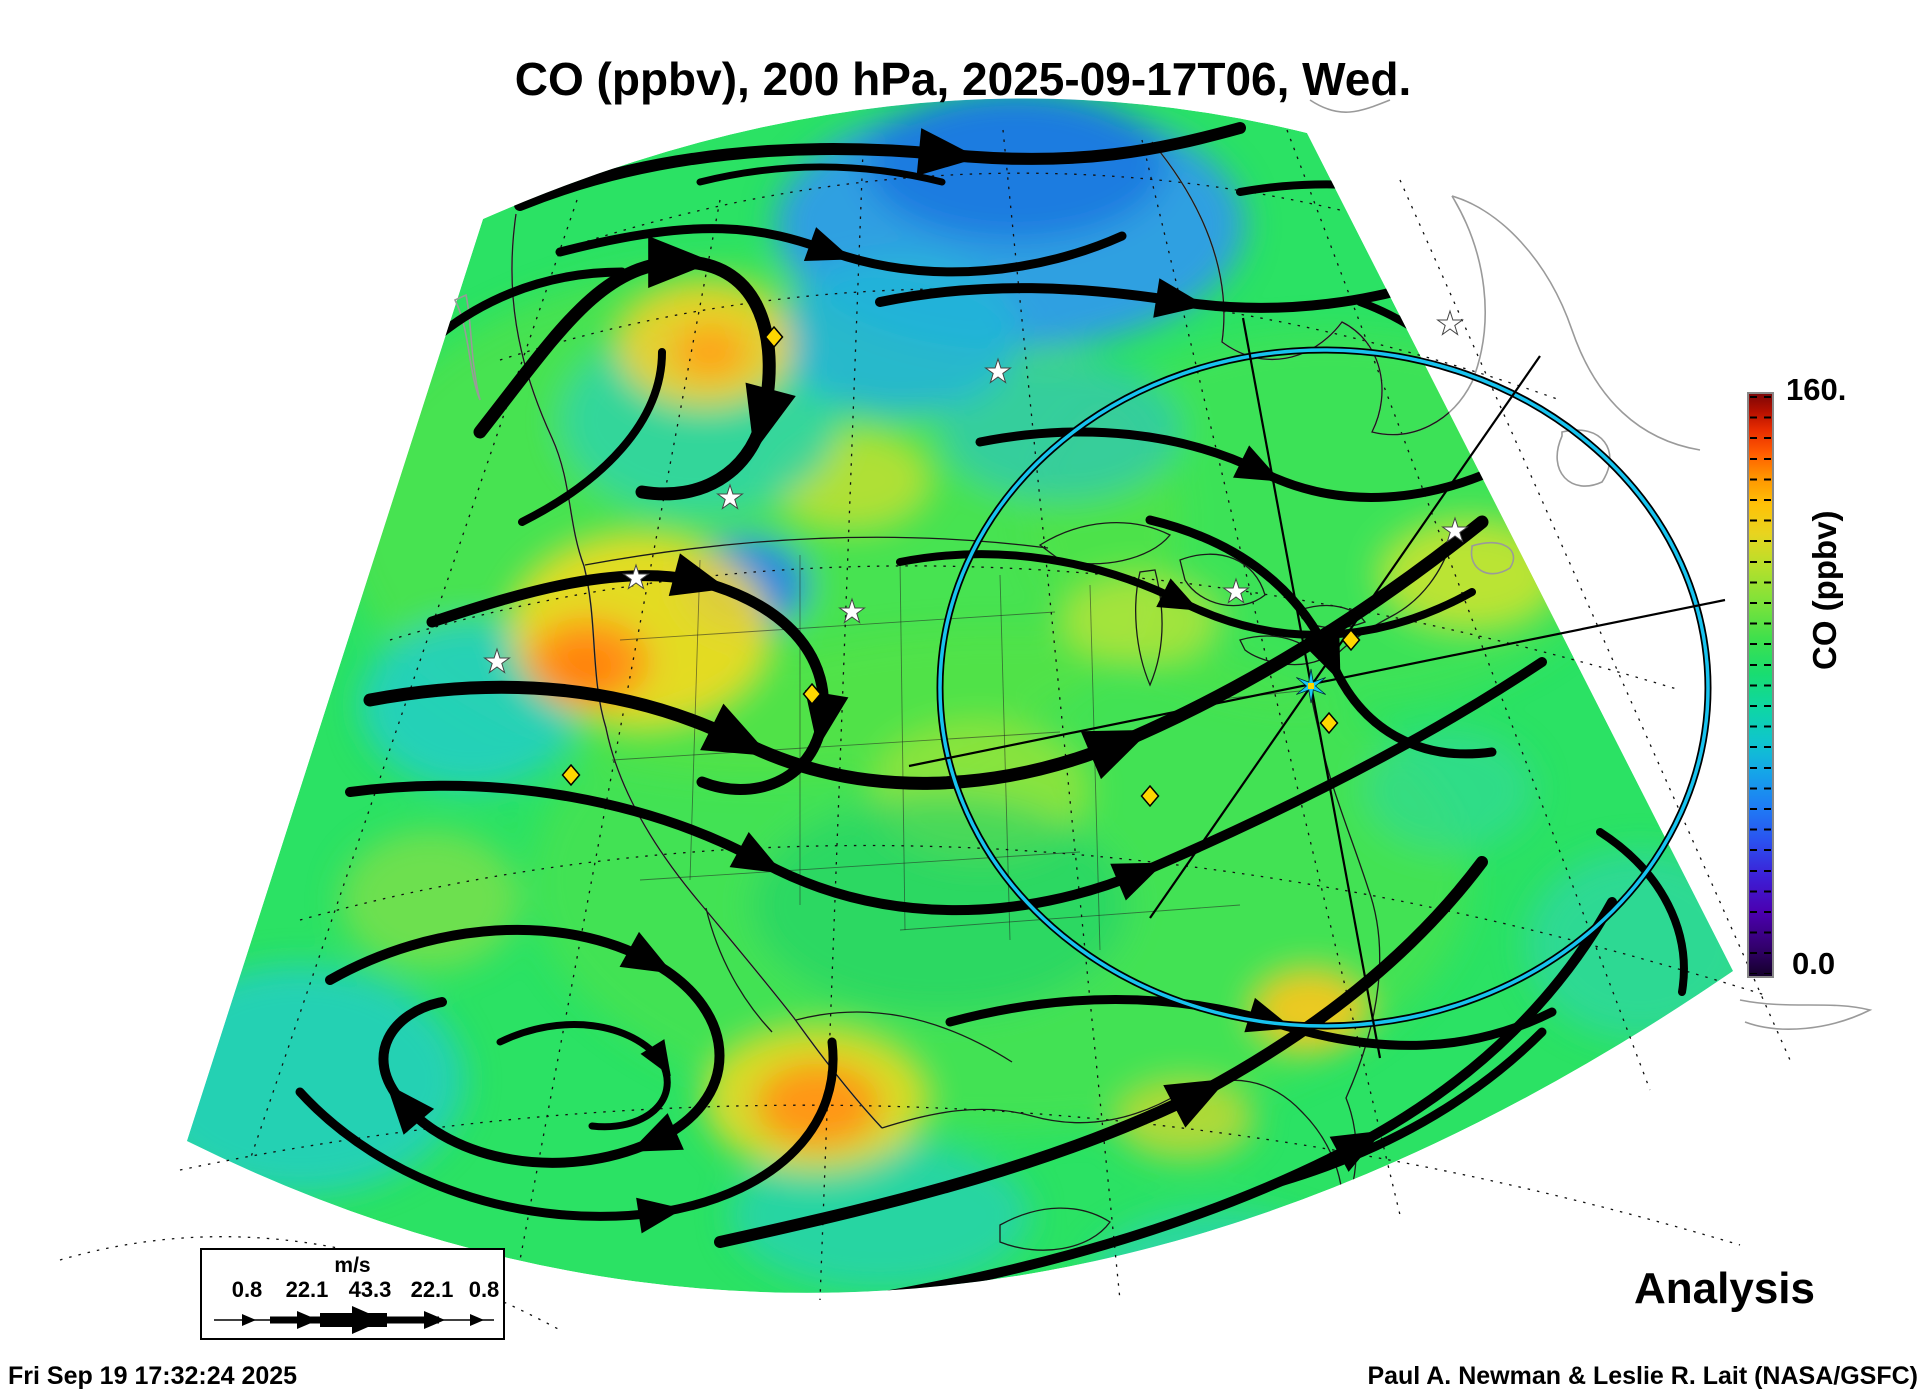 This screenshot has width=1926, height=1394. What do you see at coordinates (1824, 590) in the screenshot?
I see `colorbar-axis-label: CO (ppbv)` at bounding box center [1824, 590].